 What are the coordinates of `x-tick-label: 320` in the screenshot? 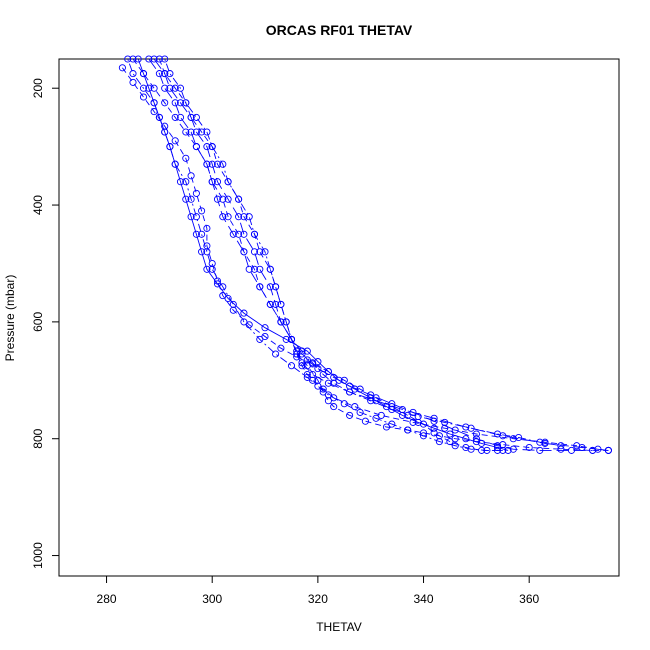 It's located at (318, 599).